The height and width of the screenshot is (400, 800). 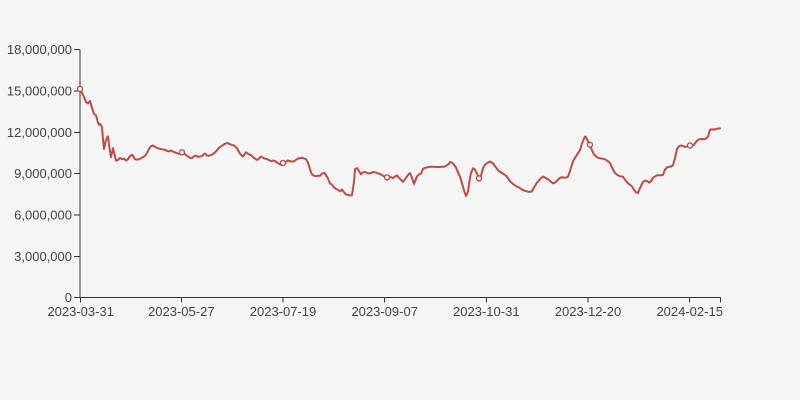 What do you see at coordinates (39, 132) in the screenshot?
I see `y-tick-label: 12,000,000` at bounding box center [39, 132].